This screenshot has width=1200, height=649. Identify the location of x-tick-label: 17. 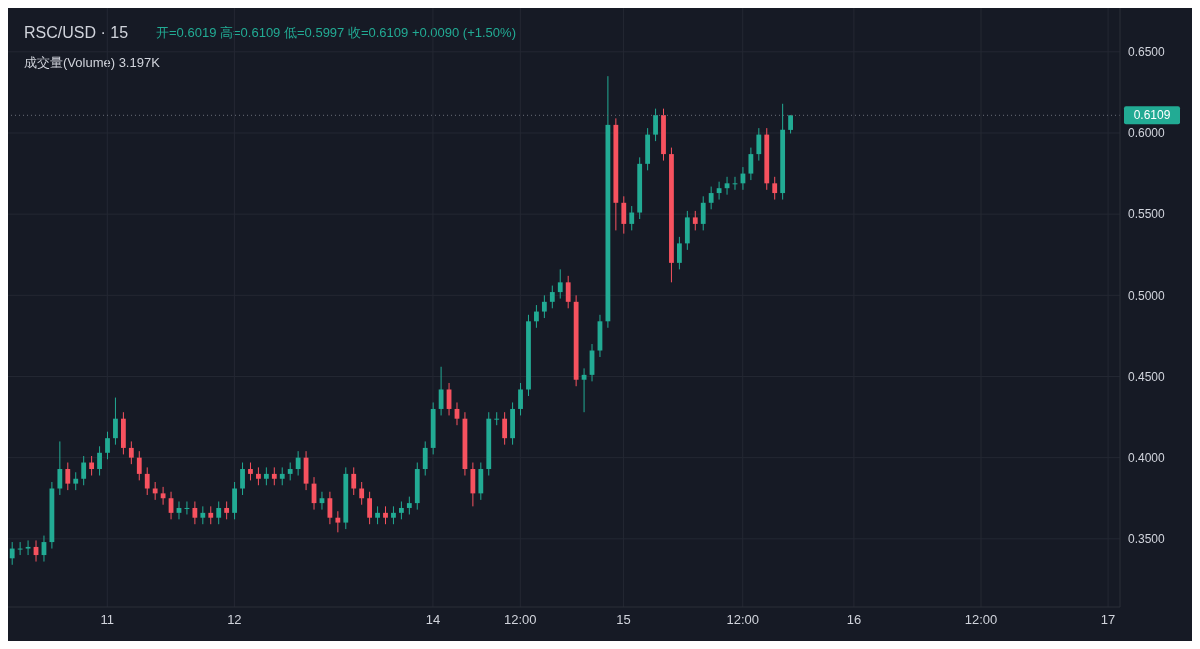
(1108, 620).